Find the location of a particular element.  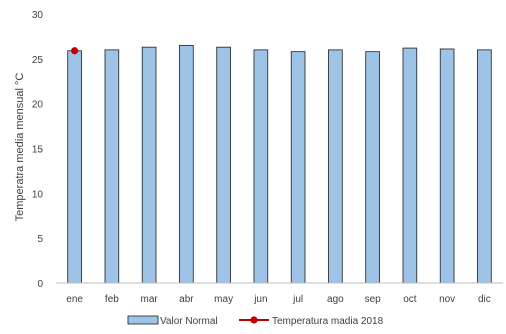

line-series is located at coordinates (75, 51).